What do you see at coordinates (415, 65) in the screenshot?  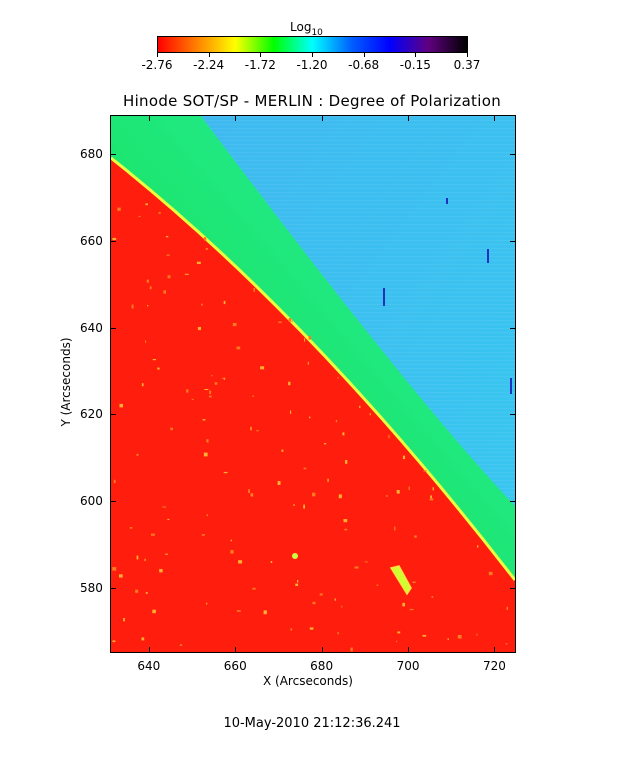 I see `colorbar-tick-label: -0.15` at bounding box center [415, 65].